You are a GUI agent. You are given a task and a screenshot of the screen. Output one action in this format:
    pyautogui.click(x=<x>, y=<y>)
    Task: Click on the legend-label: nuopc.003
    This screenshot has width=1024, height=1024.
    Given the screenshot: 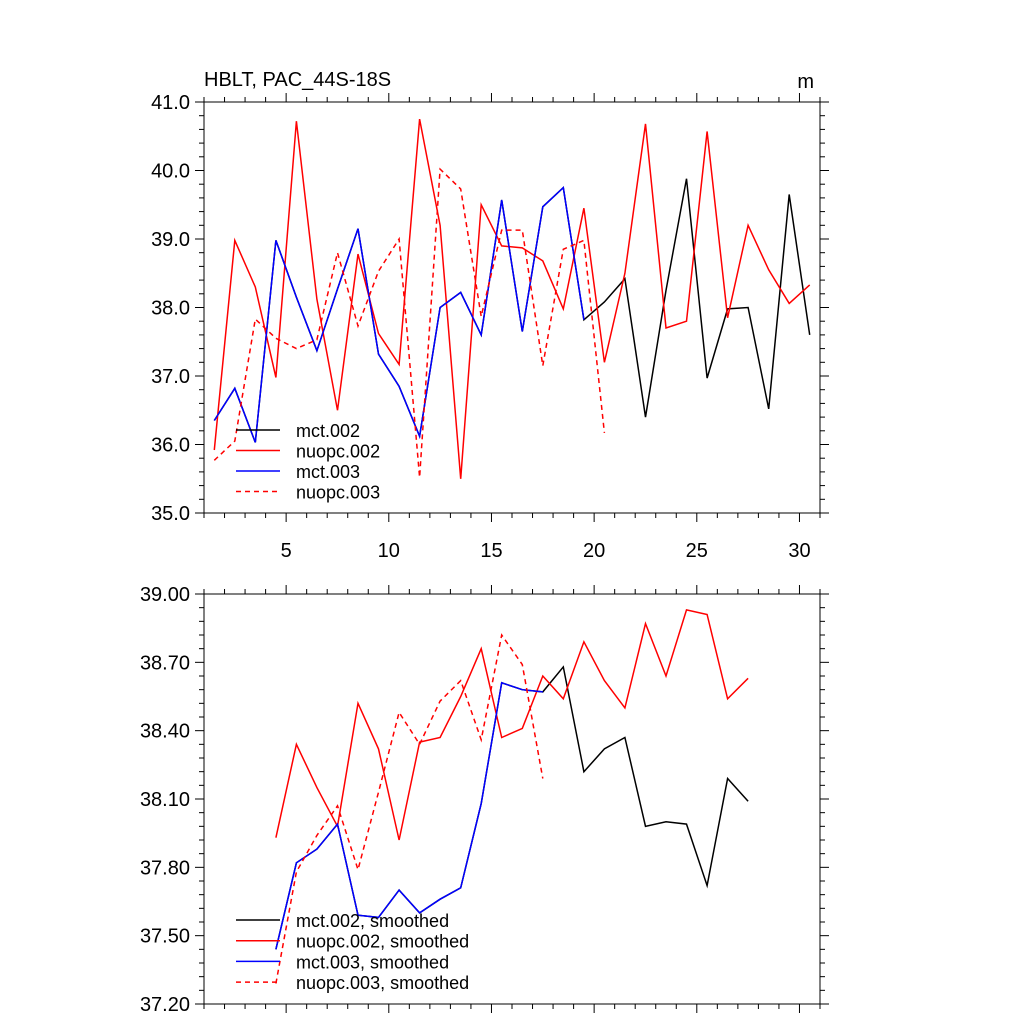 What is the action you would take?
    pyautogui.click(x=338, y=493)
    